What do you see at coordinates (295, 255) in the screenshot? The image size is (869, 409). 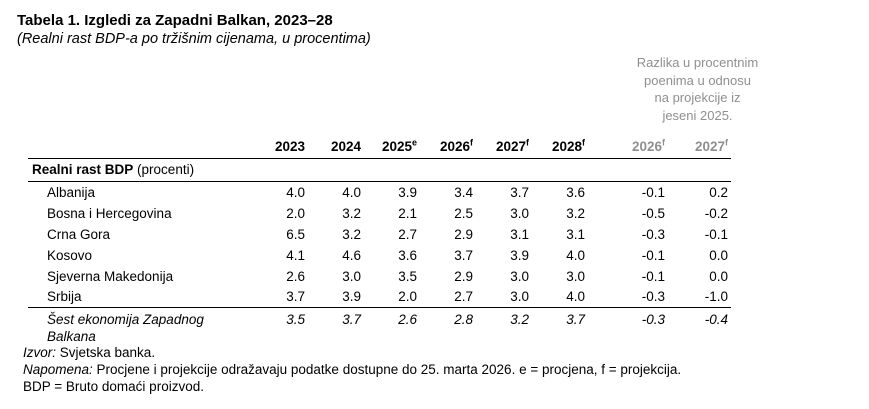 I see `cell-value: 4.1` at bounding box center [295, 255].